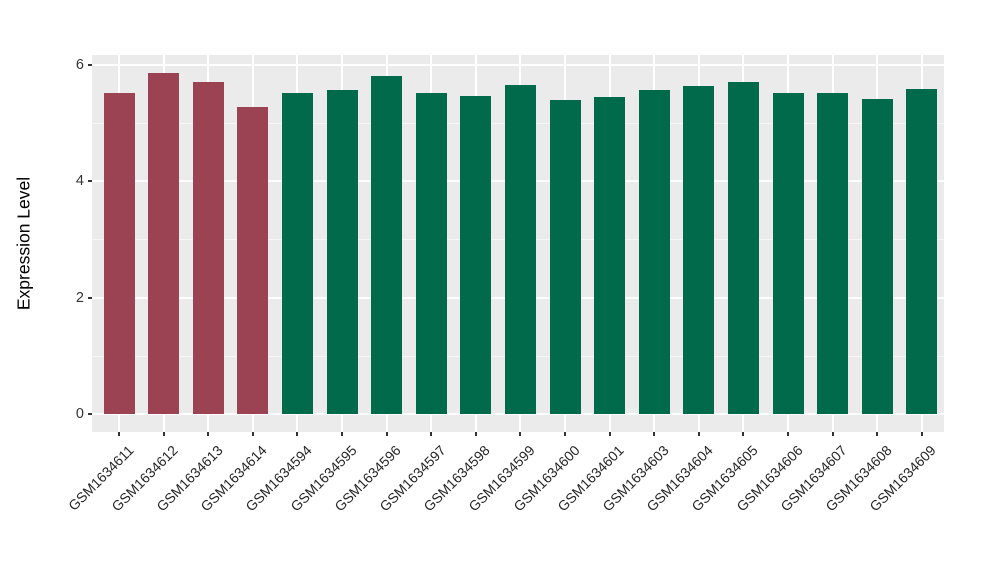 This screenshot has height=580, width=1000. What do you see at coordinates (387, 244) in the screenshot?
I see `bar-GSM1634596` at bounding box center [387, 244].